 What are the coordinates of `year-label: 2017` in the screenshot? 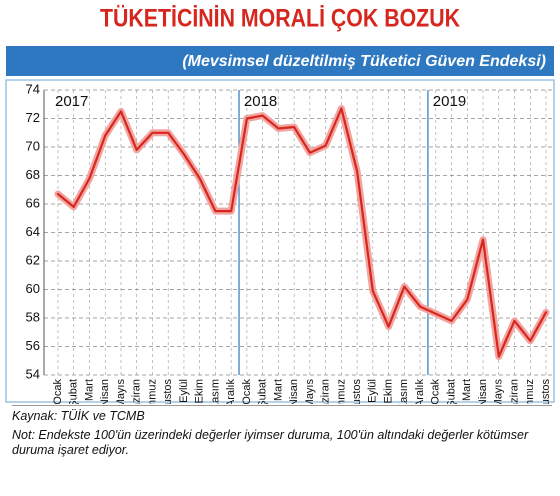 It's located at (71, 101).